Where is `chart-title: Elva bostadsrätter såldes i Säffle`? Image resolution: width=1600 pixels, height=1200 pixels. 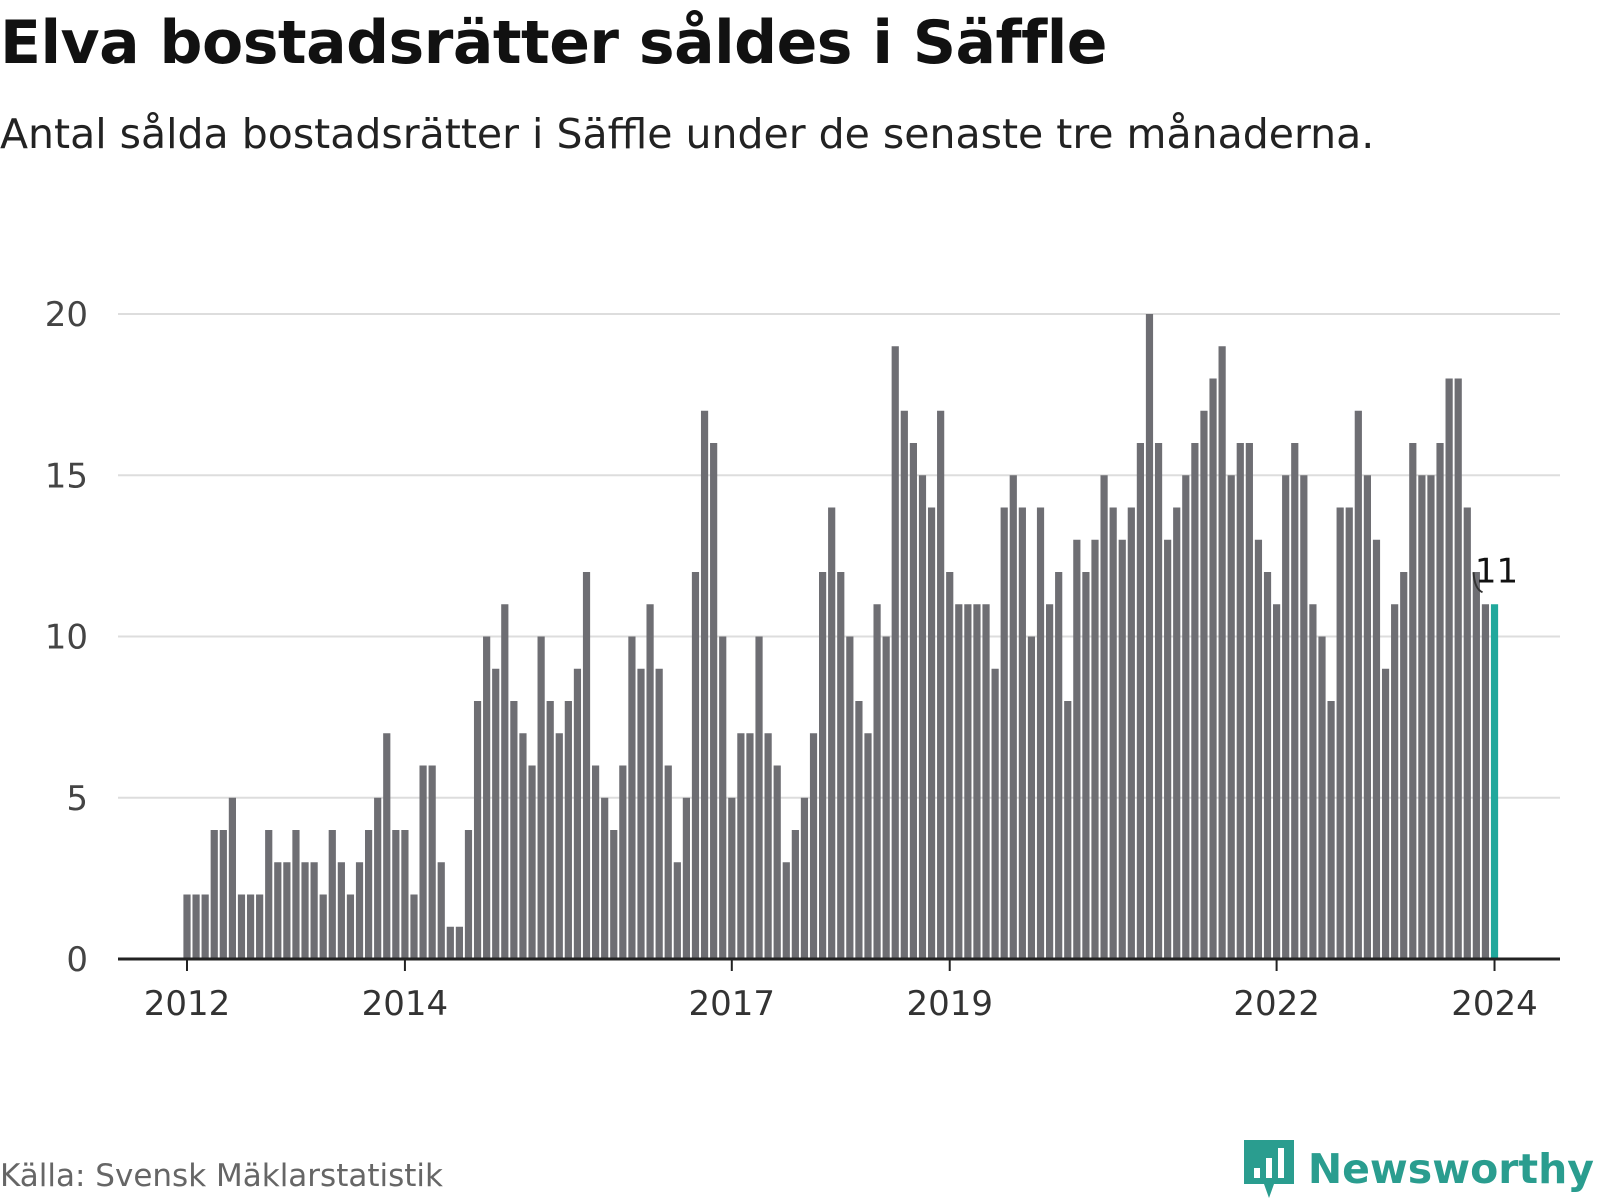
chart-title: Elva bostadsrätter såldes i Säffle is located at coordinates (554, 43).